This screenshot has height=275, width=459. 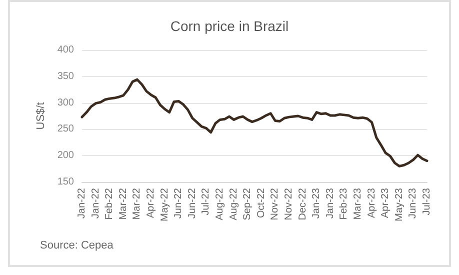 I want to click on x-tick-label: Jul-23, so click(x=427, y=202).